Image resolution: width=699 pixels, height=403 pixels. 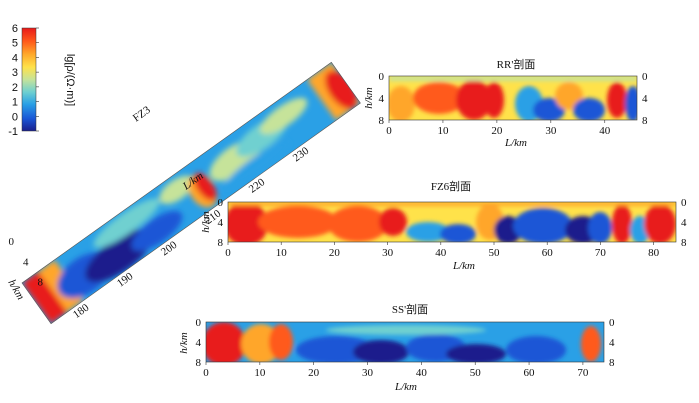 I want to click on x-tick-label: 80, so click(x=654, y=253).